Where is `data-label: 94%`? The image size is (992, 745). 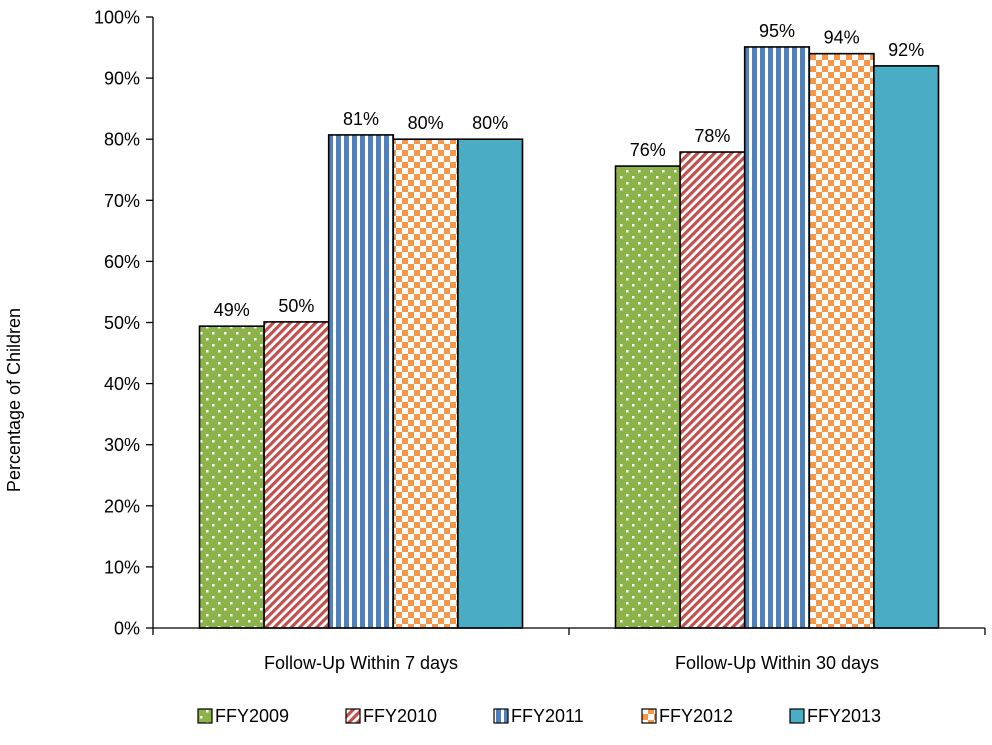
data-label: 94% is located at coordinates (842, 38).